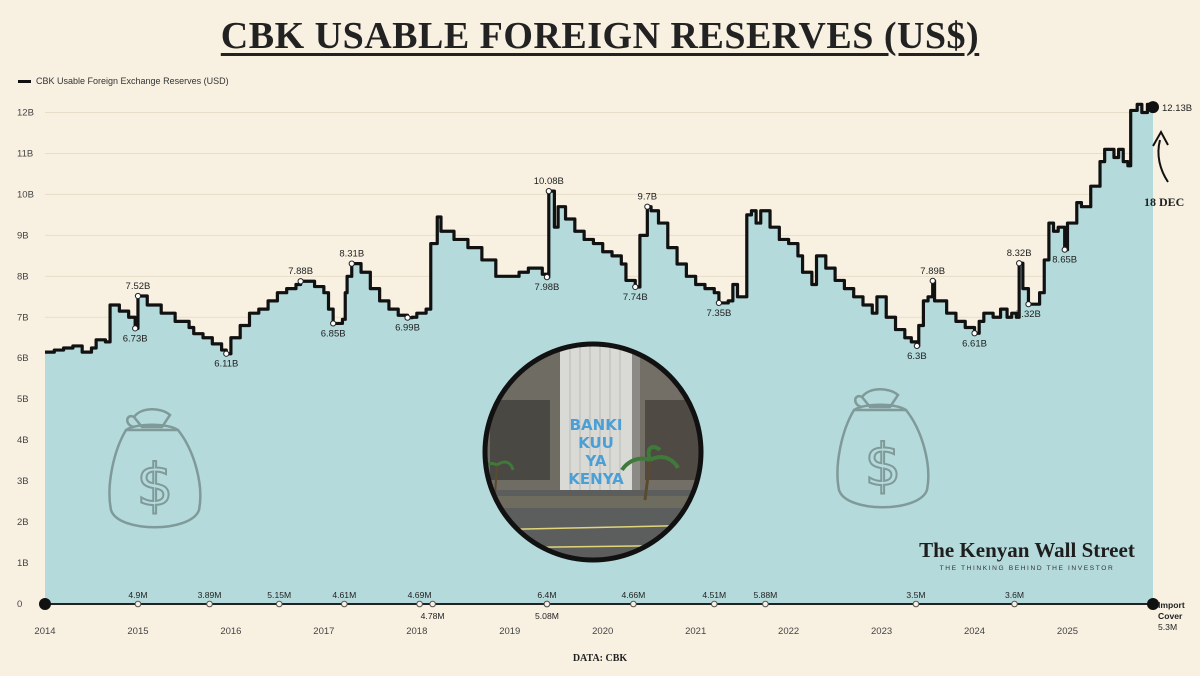 The width and height of the screenshot is (1200, 676). Describe the element at coordinates (1027, 550) in the screenshot. I see `brand-name: The Kenyan Wall Street` at that location.